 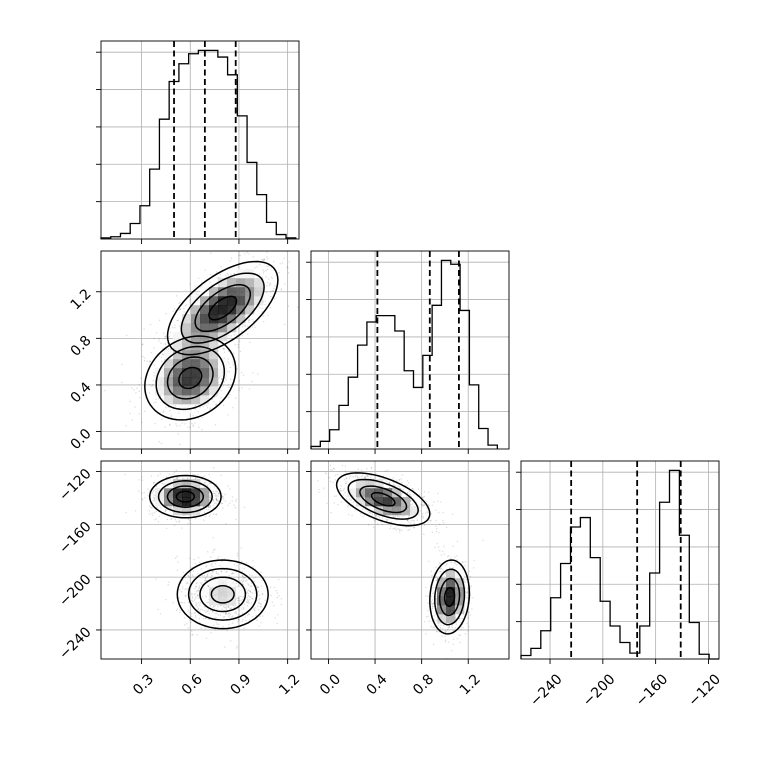 I want to click on scatter-points, so click(x=203, y=558).